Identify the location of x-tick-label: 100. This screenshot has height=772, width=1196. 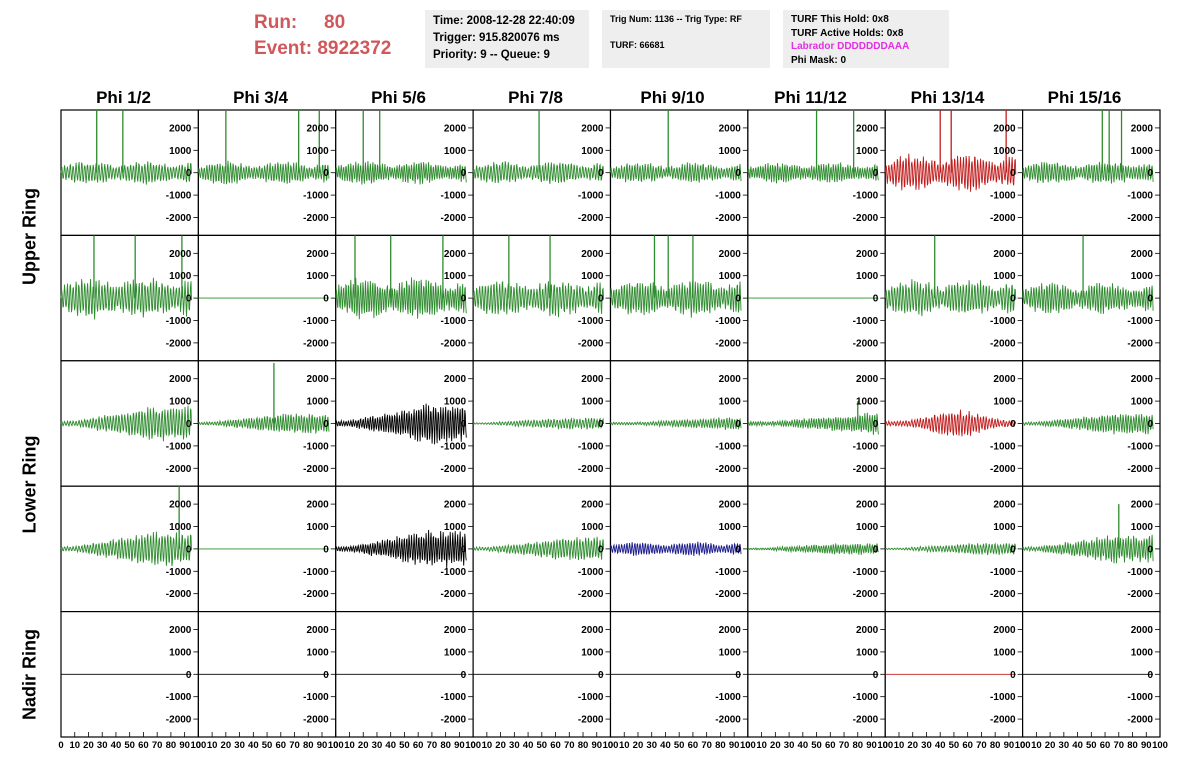
(336, 745).